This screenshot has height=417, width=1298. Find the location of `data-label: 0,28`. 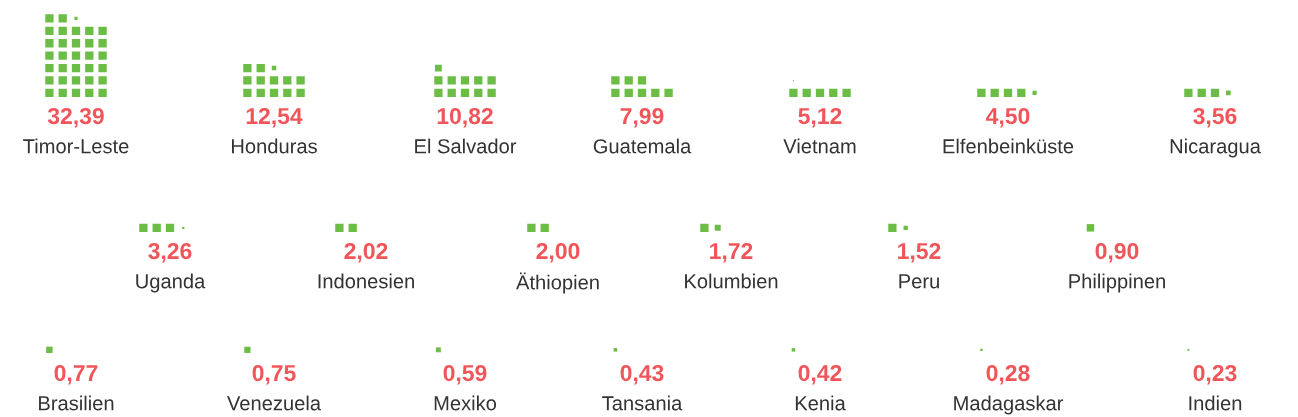

data-label: 0,28 is located at coordinates (1008, 374).